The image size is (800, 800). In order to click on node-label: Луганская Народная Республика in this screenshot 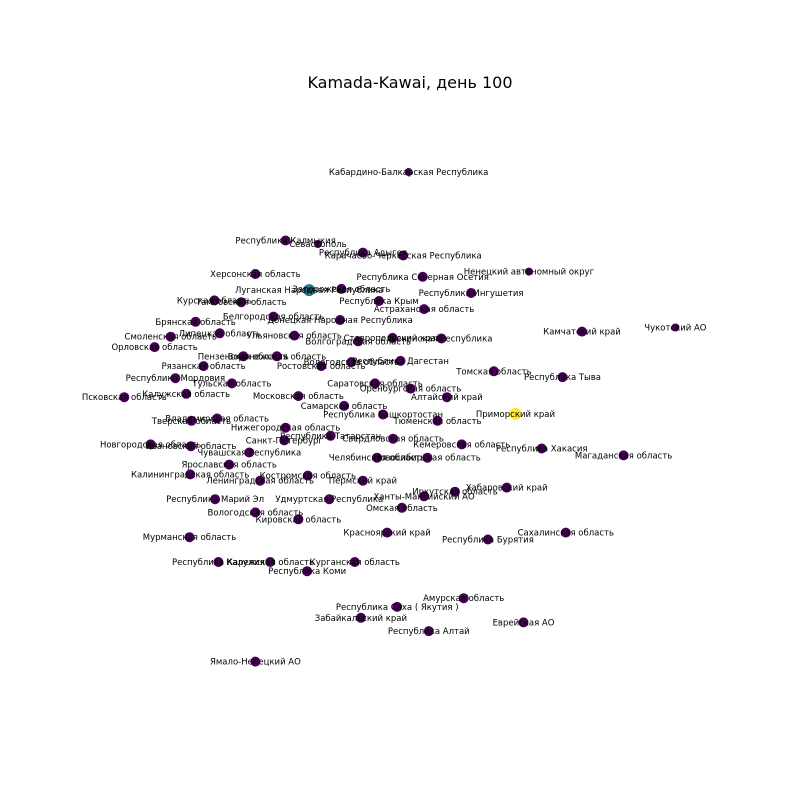, I will do `click(309, 291)`.